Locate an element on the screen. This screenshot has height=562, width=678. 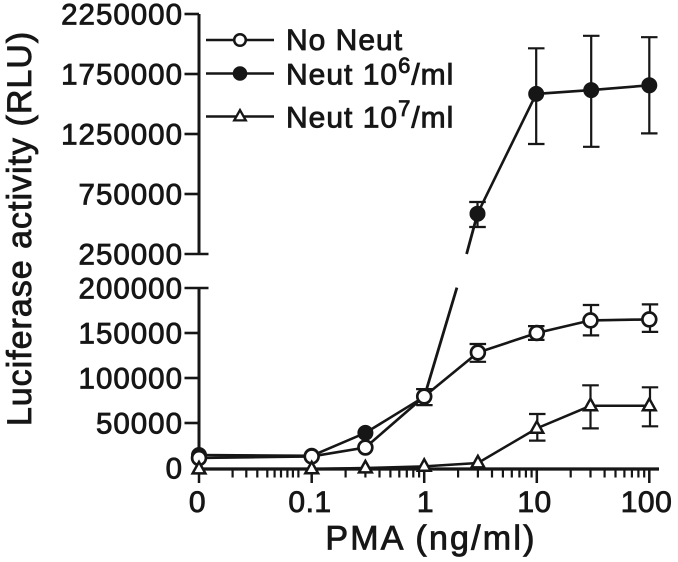
svg-text: 1 is located at coordinates (425, 502).